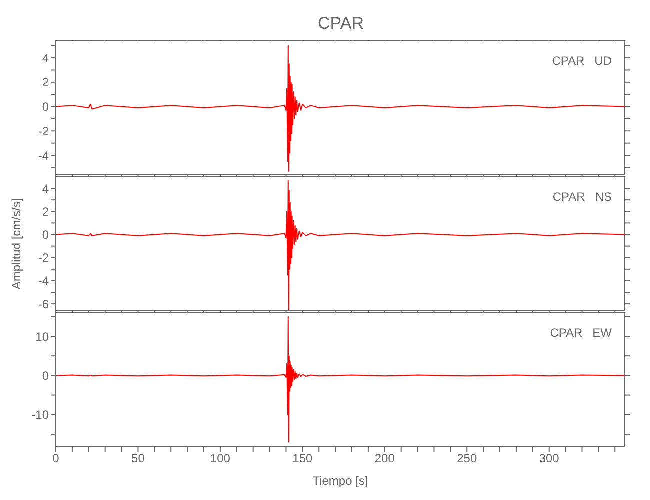 The width and height of the screenshot is (650, 500). What do you see at coordinates (139, 459) in the screenshot?
I see `x-tick-label: 50` at bounding box center [139, 459].